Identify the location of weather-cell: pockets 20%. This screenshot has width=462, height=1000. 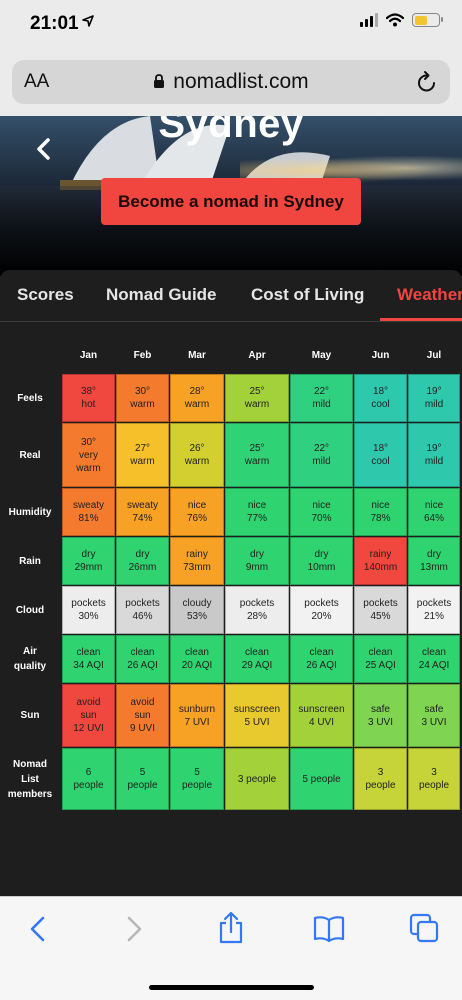
(321, 610).